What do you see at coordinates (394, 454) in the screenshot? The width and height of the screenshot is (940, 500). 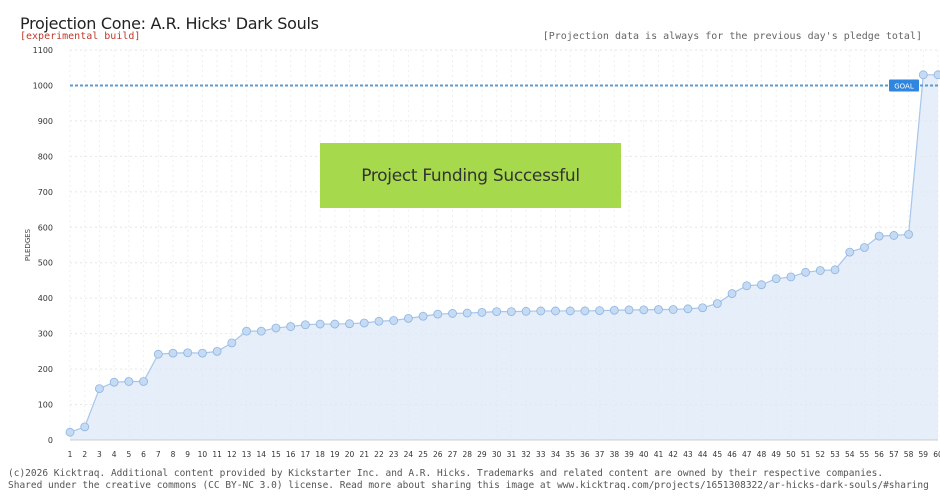 I see `x-tick-label: 23` at bounding box center [394, 454].